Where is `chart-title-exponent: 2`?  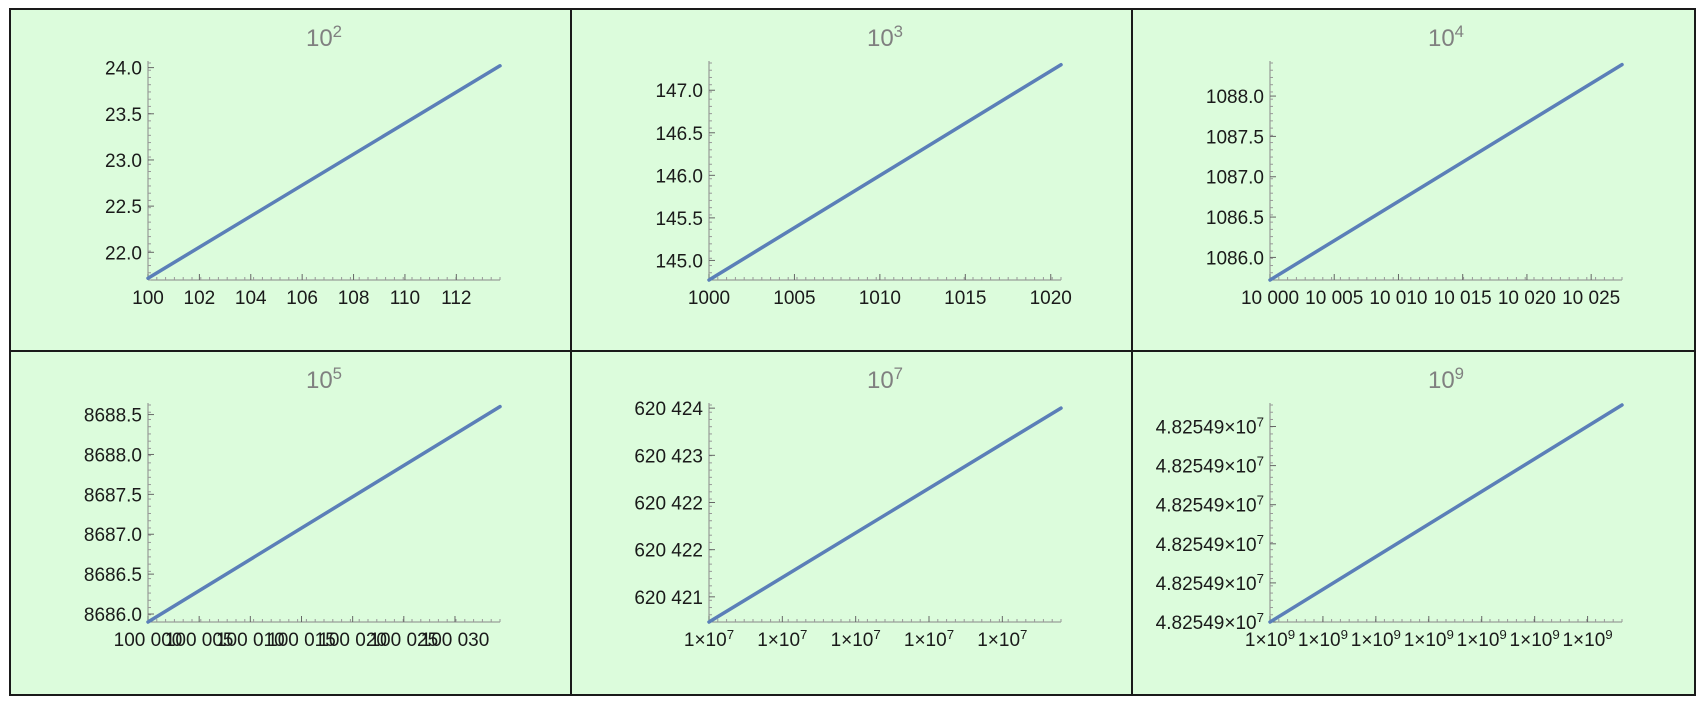
chart-title-exponent: 2 is located at coordinates (337, 31).